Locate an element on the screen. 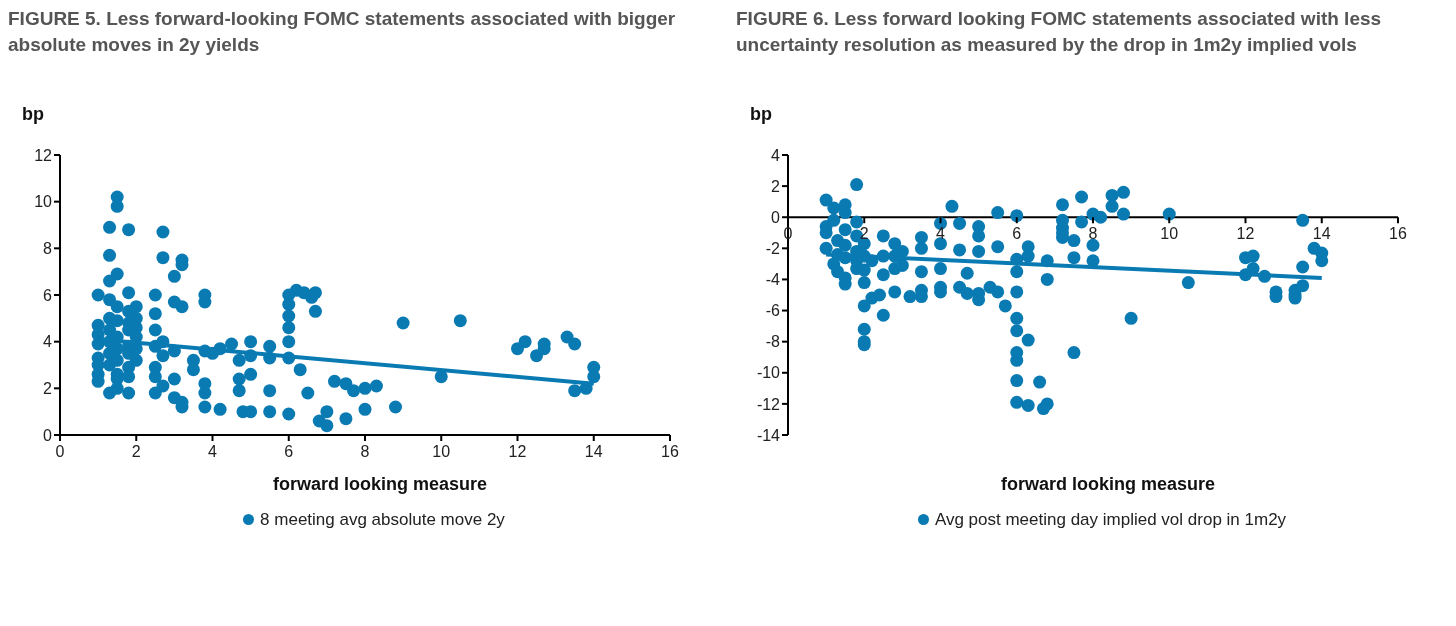 The image size is (1456, 626). chart-title: FIGURE 5. Less forward-looking FOMC statements associated with bigger absolute moves in 2y yields is located at coordinates (342, 32).